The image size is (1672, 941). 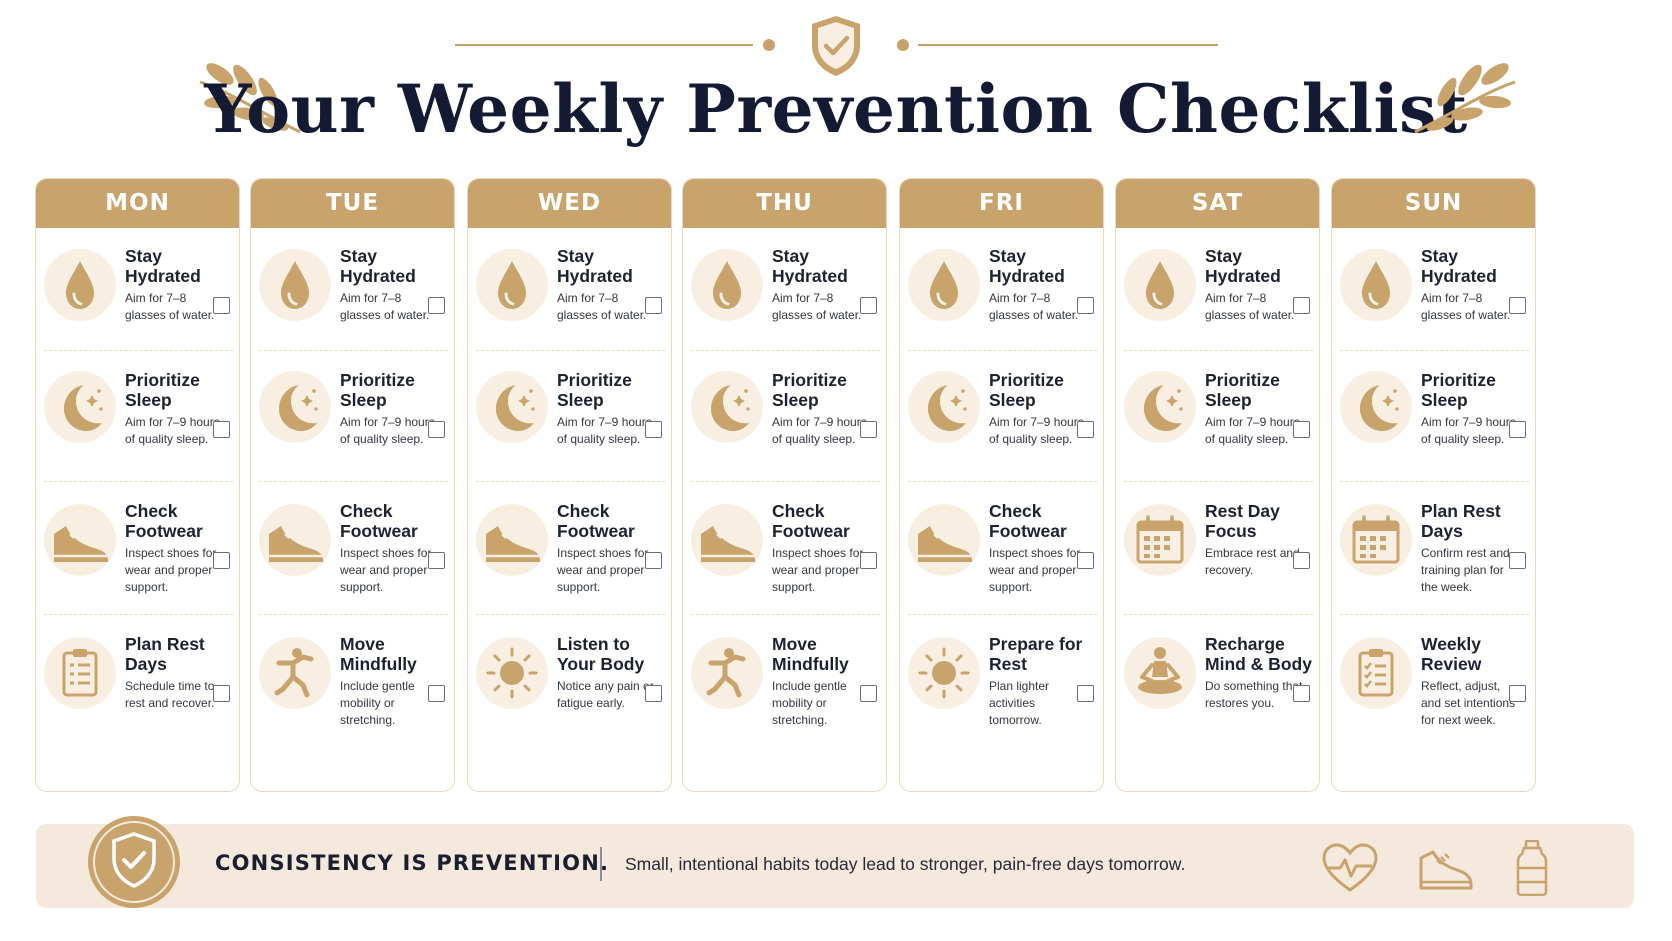 I want to click on divider-line, so click(x=1068, y=45).